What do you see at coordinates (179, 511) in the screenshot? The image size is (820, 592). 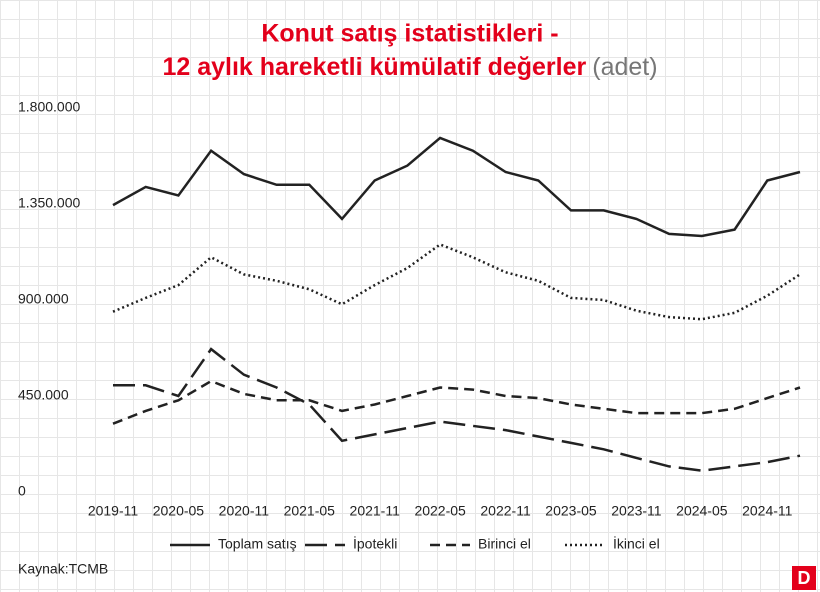 I see `x-tick-label: 2020-05` at bounding box center [179, 511].